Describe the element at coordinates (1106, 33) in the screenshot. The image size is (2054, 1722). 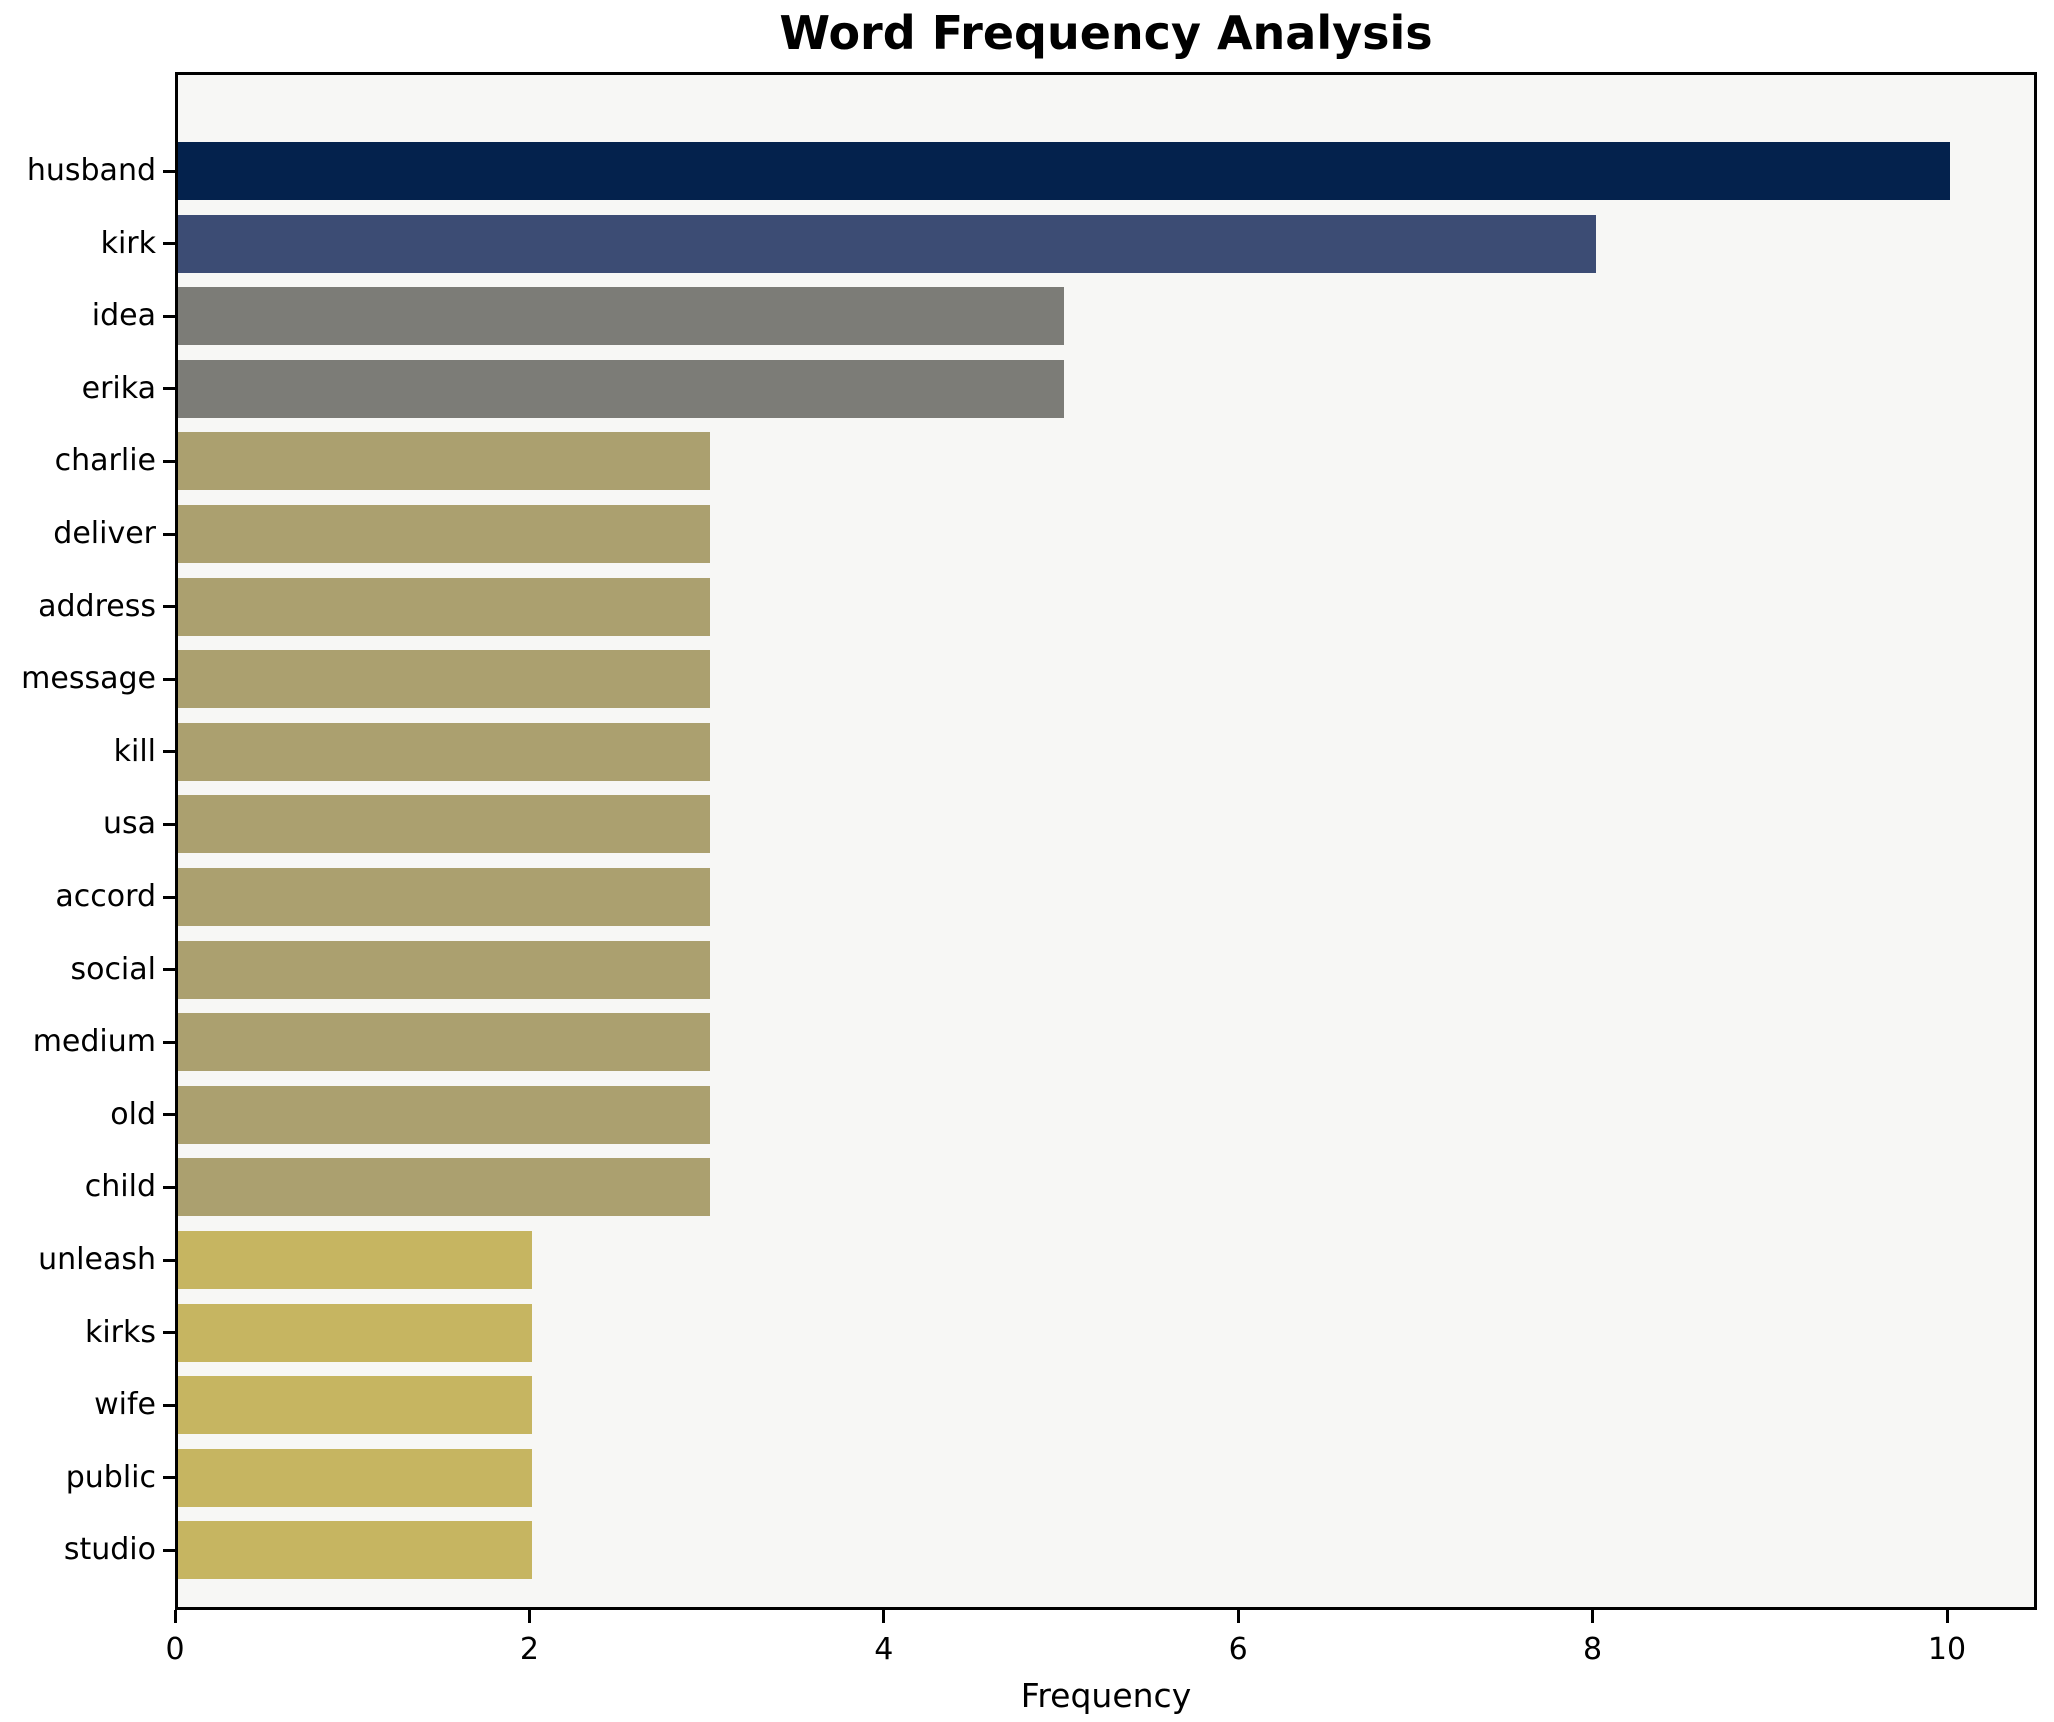
I see `chart-title: Word Frequency Analysis` at that location.